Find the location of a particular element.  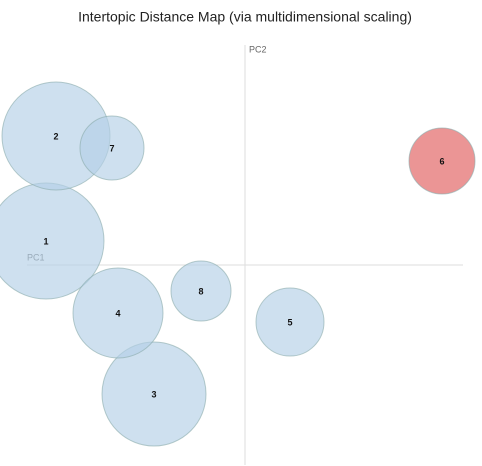

topic-label: 4 is located at coordinates (117, 313).